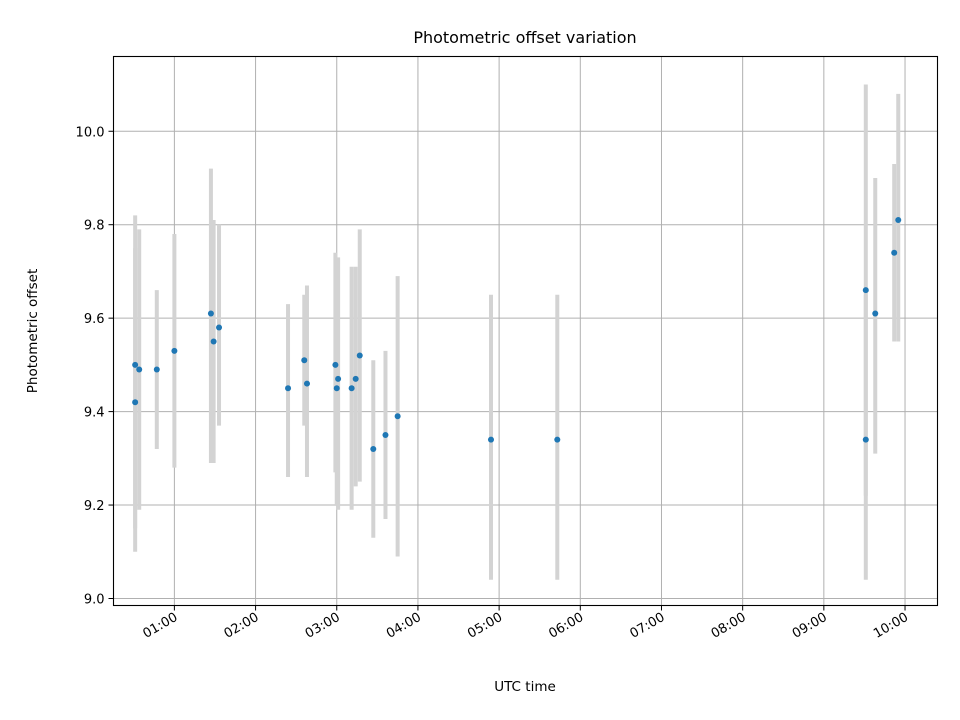 The width and height of the screenshot is (960, 720). What do you see at coordinates (90, 132) in the screenshot?
I see `y-tick-label: 10.0` at bounding box center [90, 132].